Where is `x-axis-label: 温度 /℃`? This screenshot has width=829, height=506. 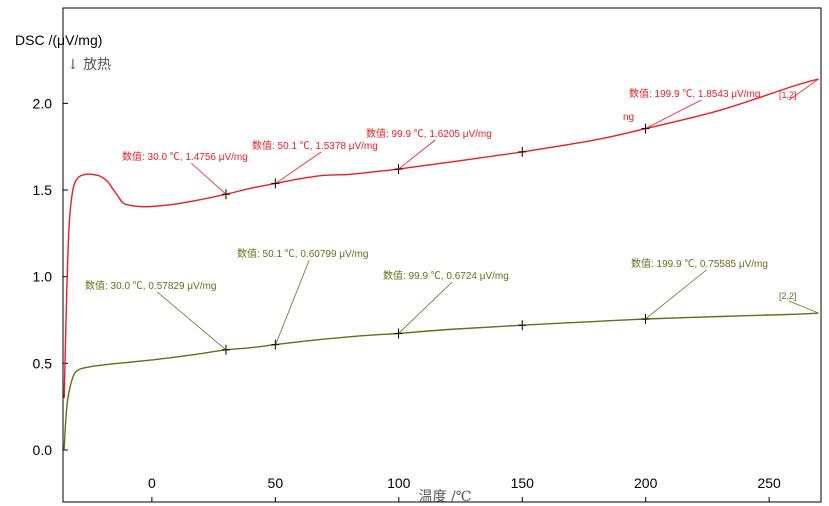
x-axis-label: 温度 /℃ is located at coordinates (445, 497).